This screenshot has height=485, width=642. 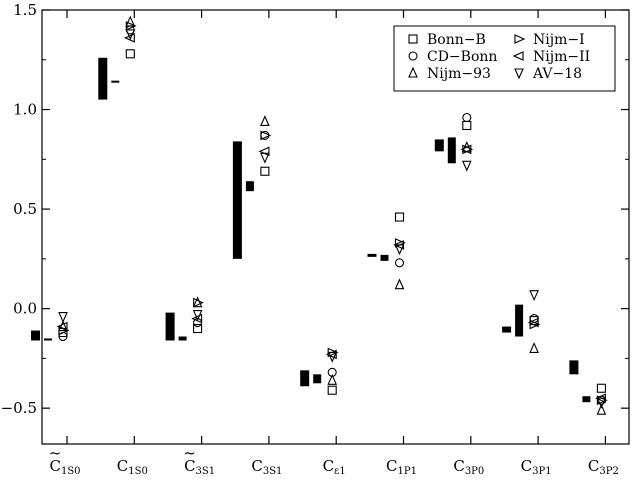 I want to click on legend-label: Nijm−93, so click(x=459, y=74).